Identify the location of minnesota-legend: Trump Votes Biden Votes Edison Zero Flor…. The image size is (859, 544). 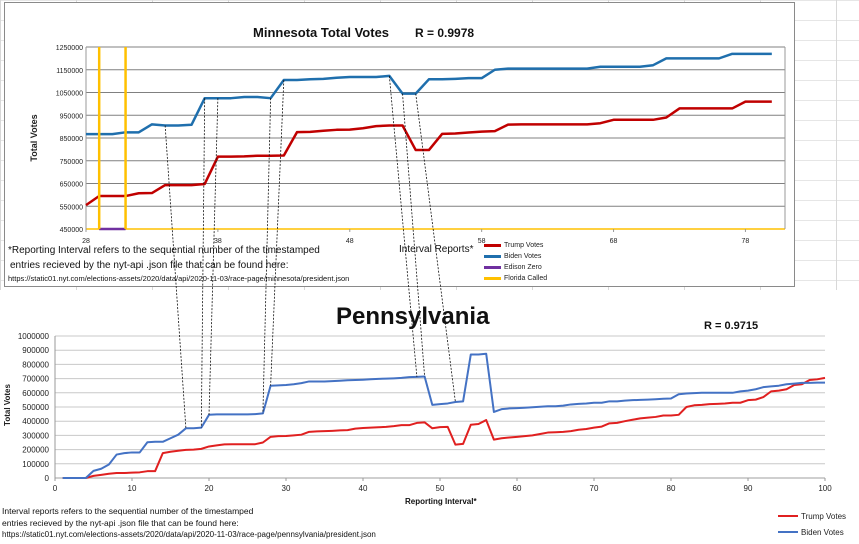
(515, 262).